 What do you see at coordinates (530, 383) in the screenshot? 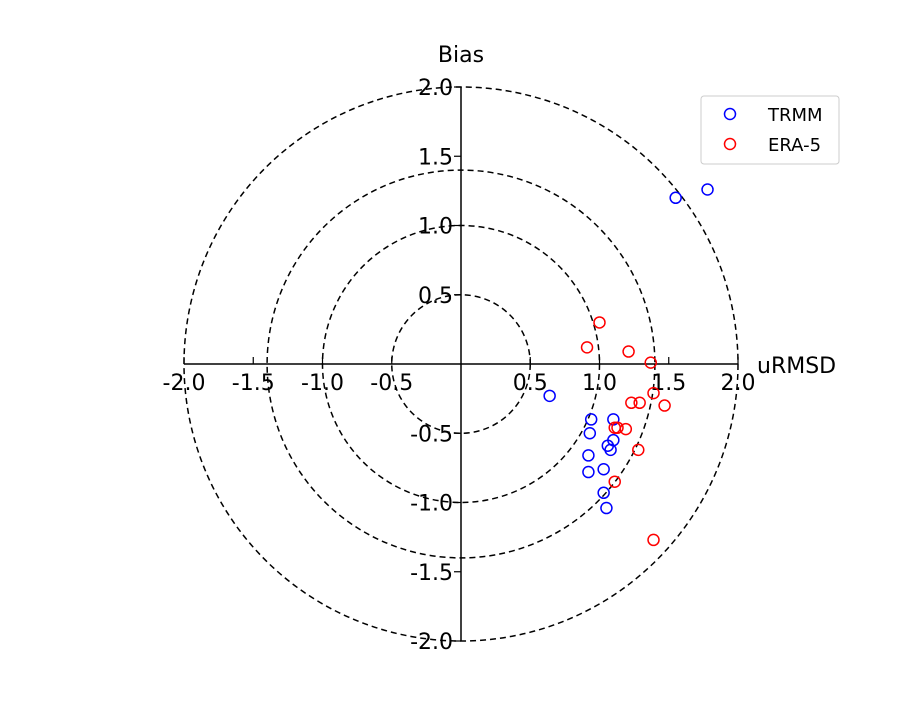
I see `x-tick-label: 0.5` at bounding box center [530, 383].